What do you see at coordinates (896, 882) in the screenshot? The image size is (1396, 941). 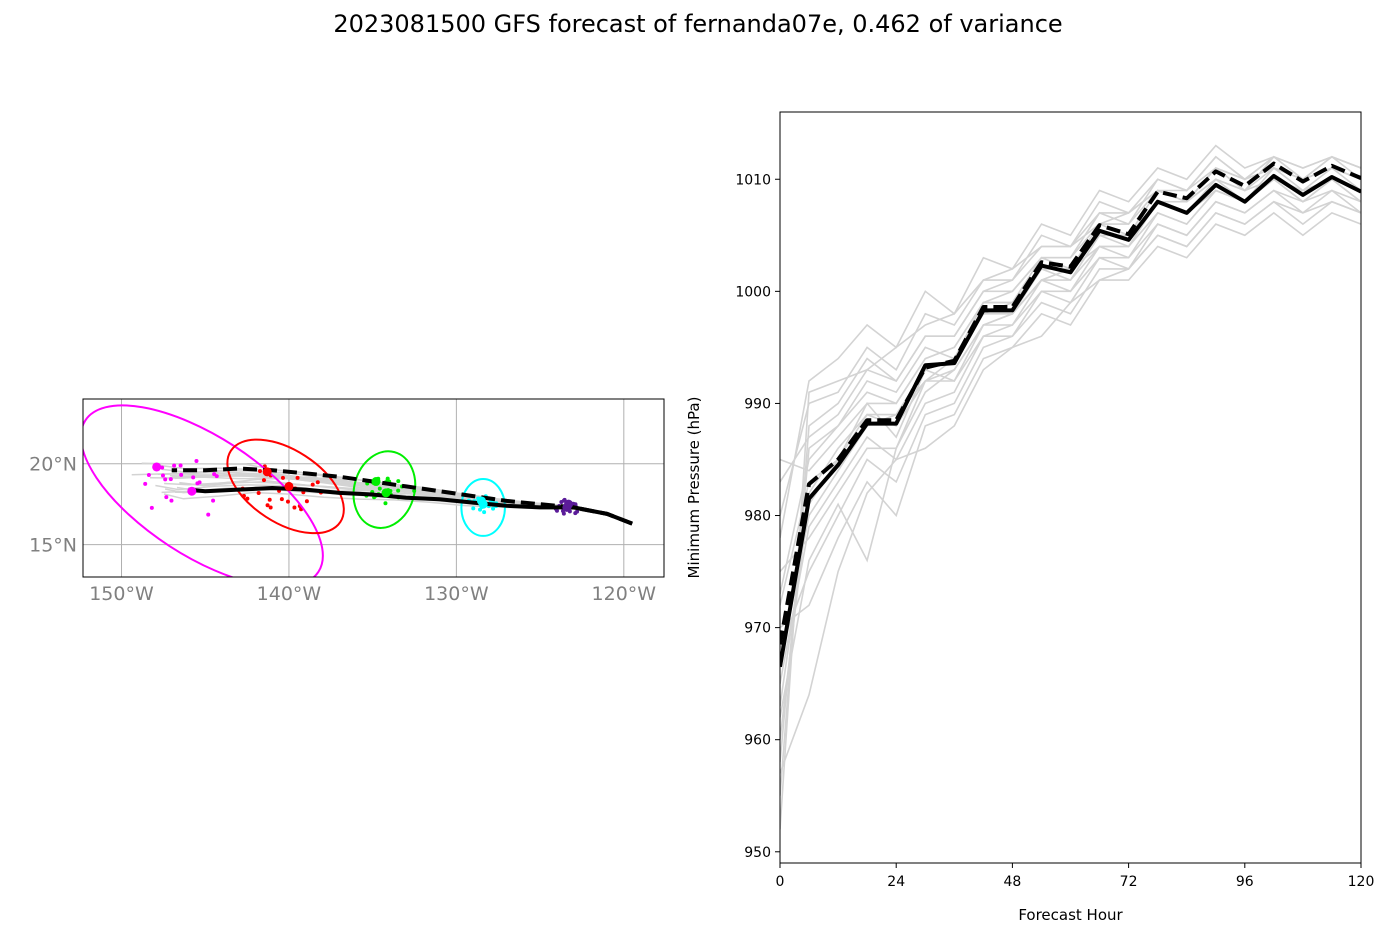 I see `pressure-x-tick-label: 24` at bounding box center [896, 882].